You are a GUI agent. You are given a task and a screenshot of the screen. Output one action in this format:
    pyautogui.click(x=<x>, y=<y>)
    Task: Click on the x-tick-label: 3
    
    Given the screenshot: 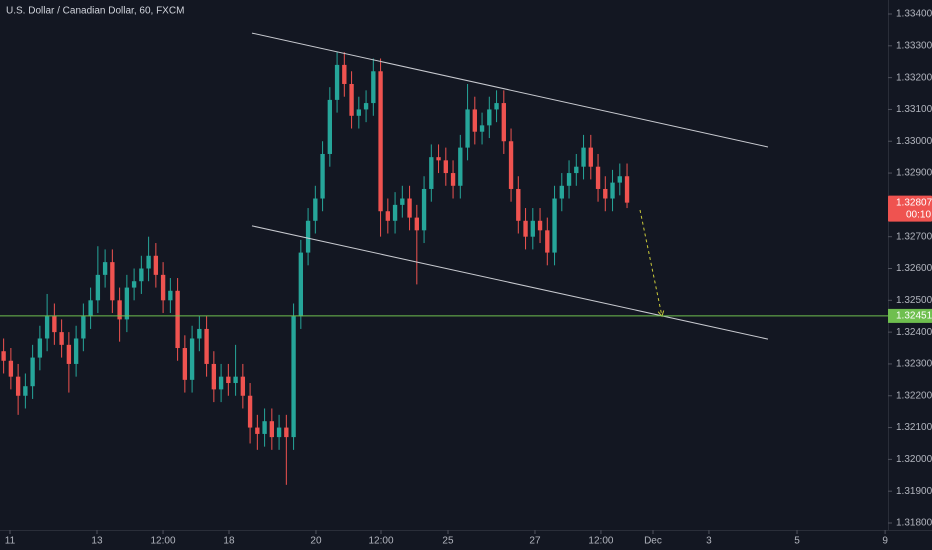 What is the action you would take?
    pyautogui.click(x=709, y=541)
    